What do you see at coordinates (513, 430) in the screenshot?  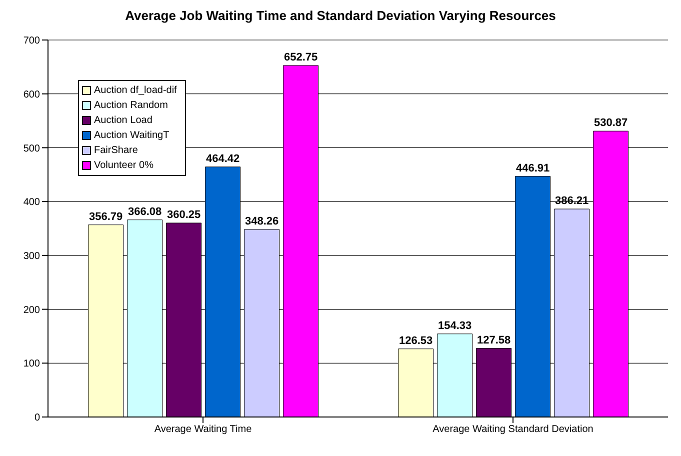 I see `x-tick-label: Average Waiting Standard Deviation` at bounding box center [513, 430].